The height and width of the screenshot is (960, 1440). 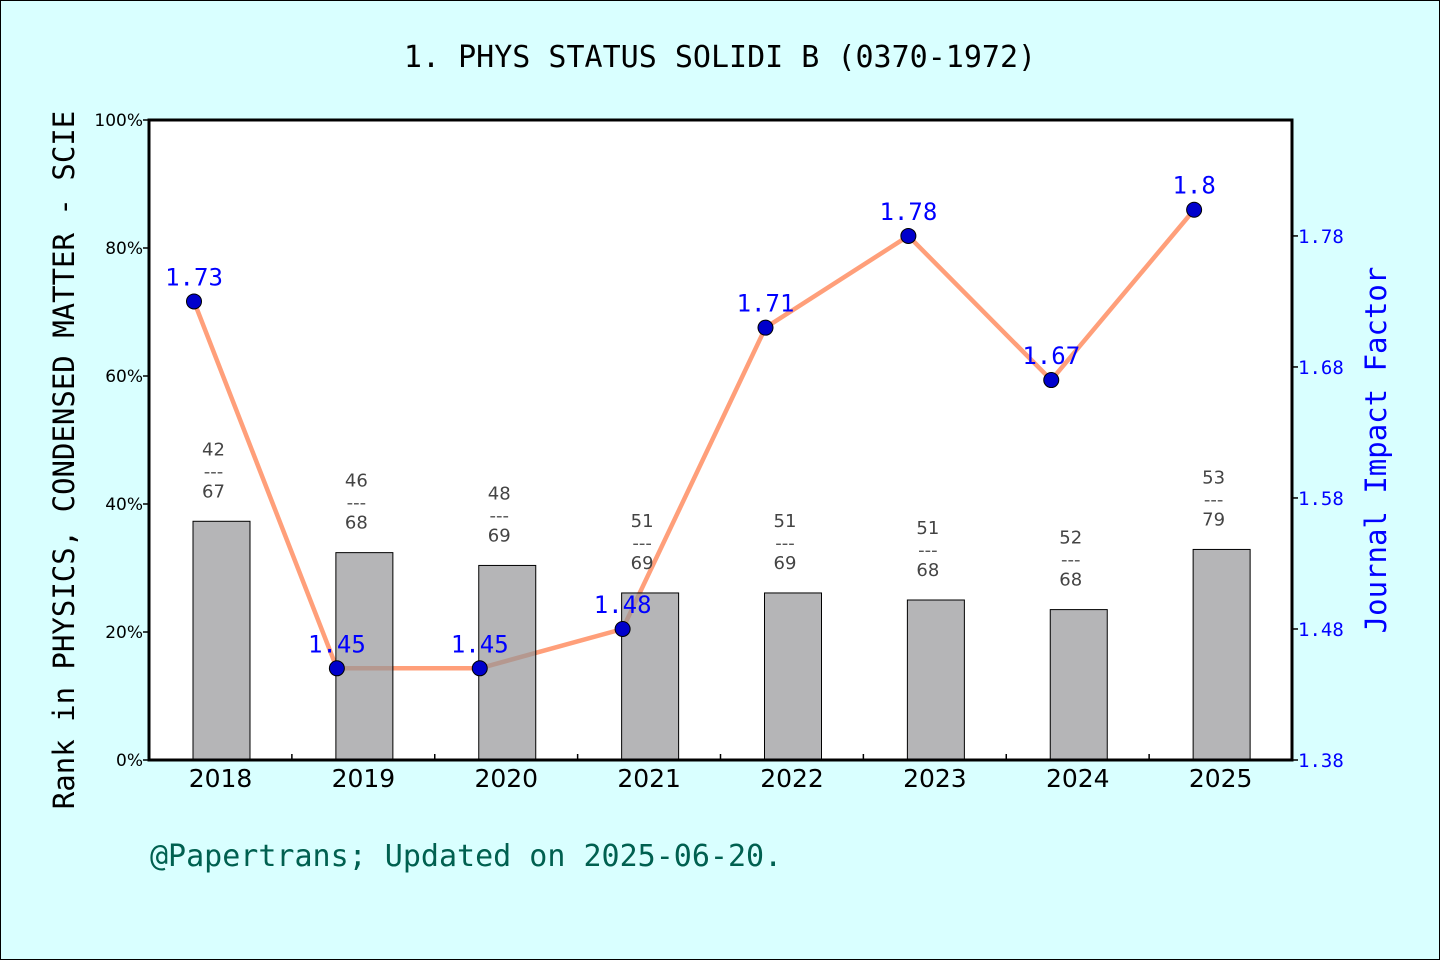 I want to click on rank-label: 46, so click(x=356, y=481).